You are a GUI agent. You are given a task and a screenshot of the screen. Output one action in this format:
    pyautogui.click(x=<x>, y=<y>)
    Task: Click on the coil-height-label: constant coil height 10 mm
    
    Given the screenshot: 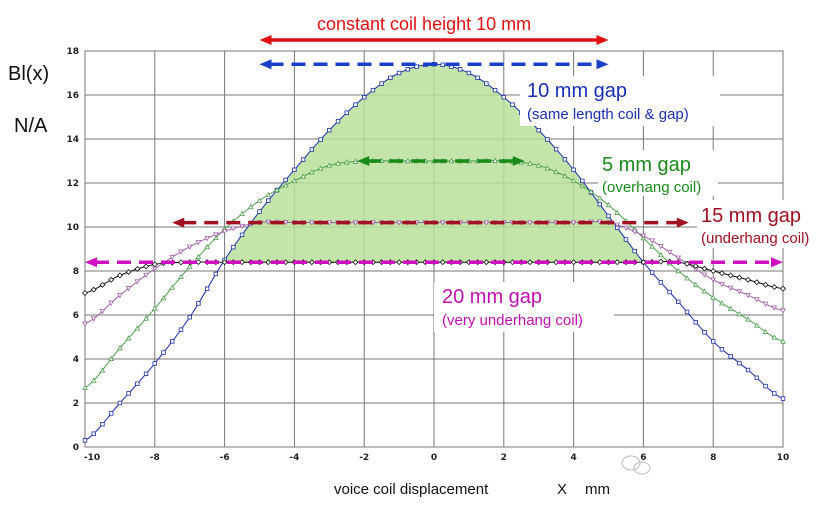 What is the action you would take?
    pyautogui.click(x=424, y=24)
    